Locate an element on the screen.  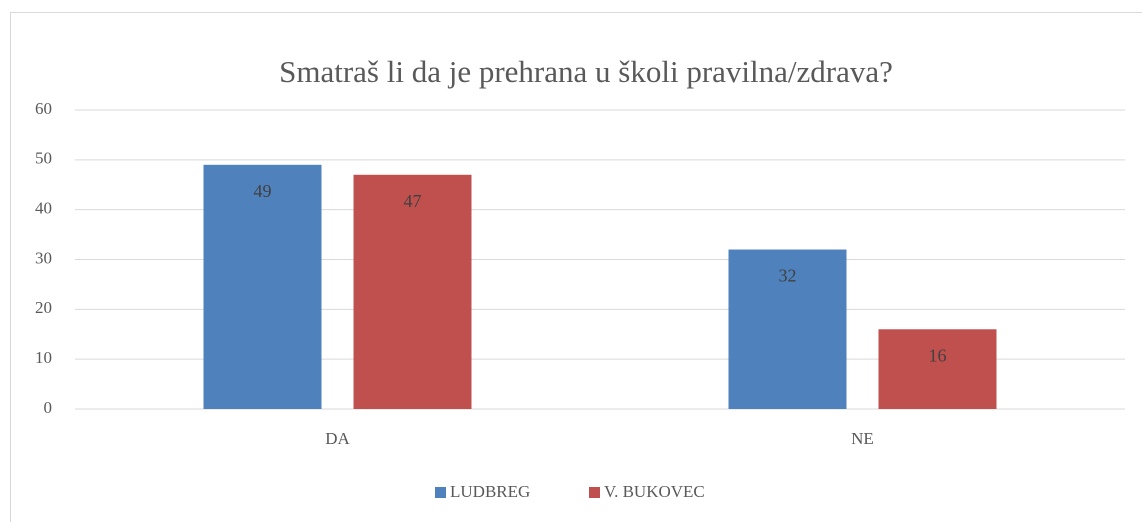
data-label: 16 is located at coordinates (938, 355).